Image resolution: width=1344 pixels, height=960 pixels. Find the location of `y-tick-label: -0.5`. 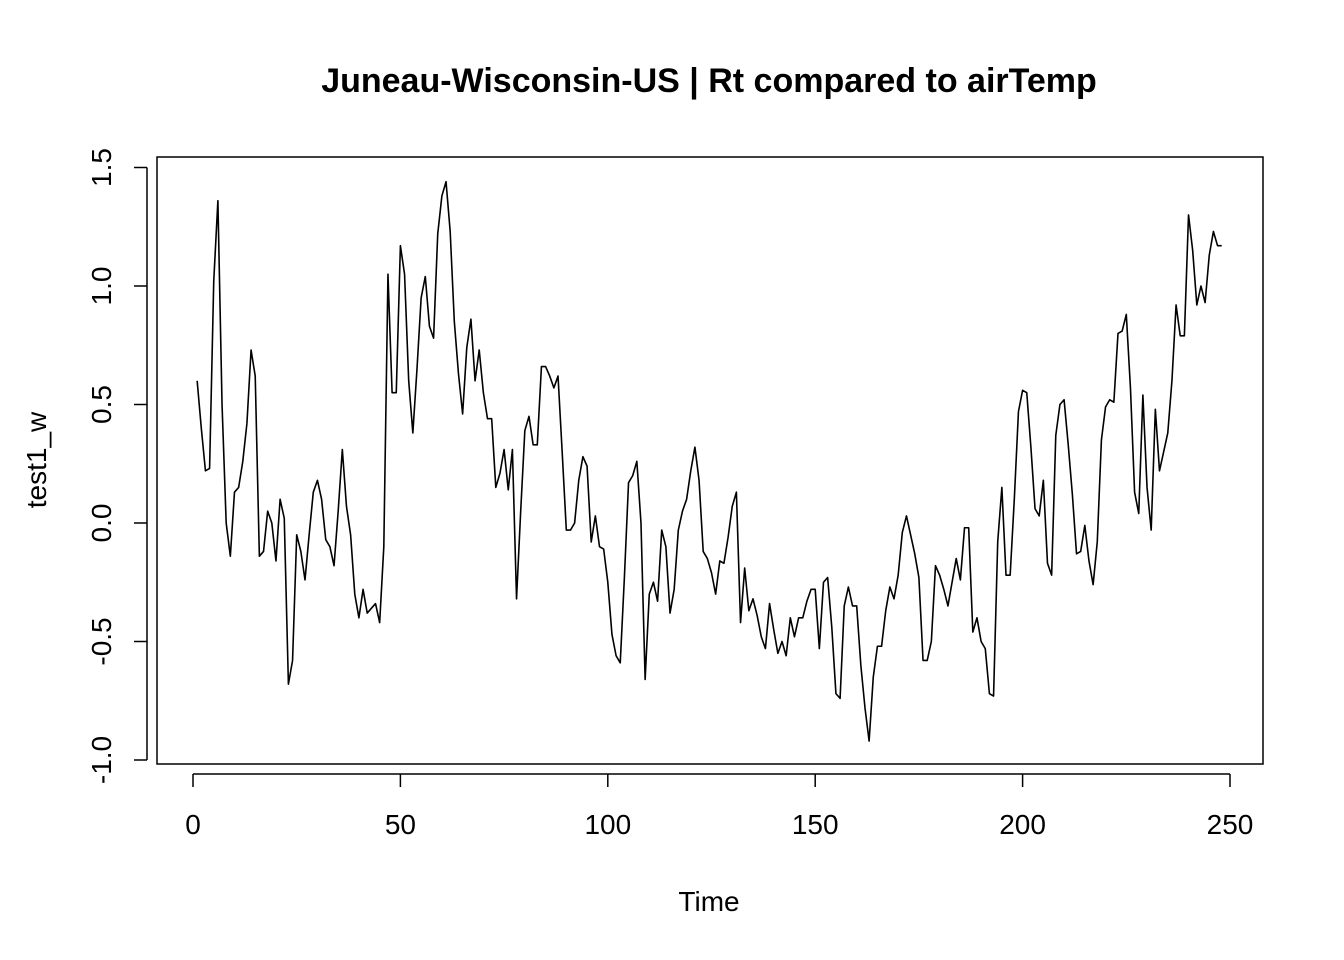

y-tick-label: -0.5 is located at coordinates (101, 641).